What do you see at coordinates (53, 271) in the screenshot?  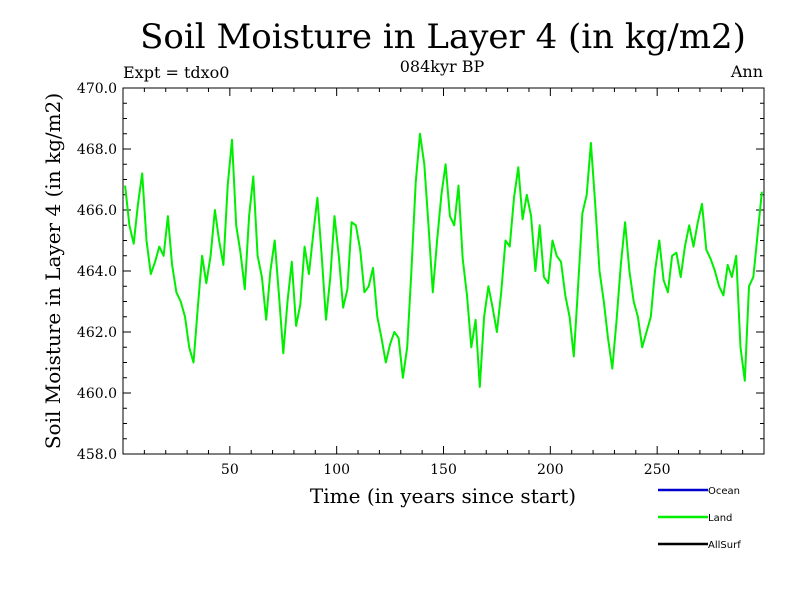 I see `y-axis-label: Soil Moisture in Layer 4 (in kg/m2)` at bounding box center [53, 271].